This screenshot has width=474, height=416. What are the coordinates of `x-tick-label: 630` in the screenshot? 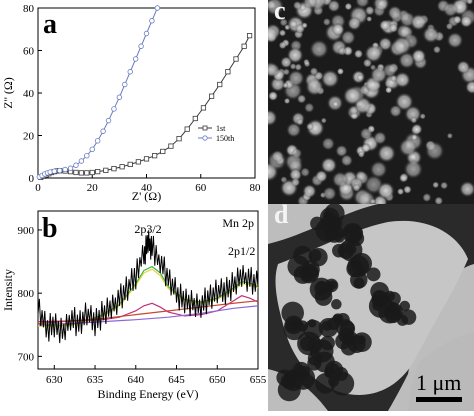 It's located at (54, 380).